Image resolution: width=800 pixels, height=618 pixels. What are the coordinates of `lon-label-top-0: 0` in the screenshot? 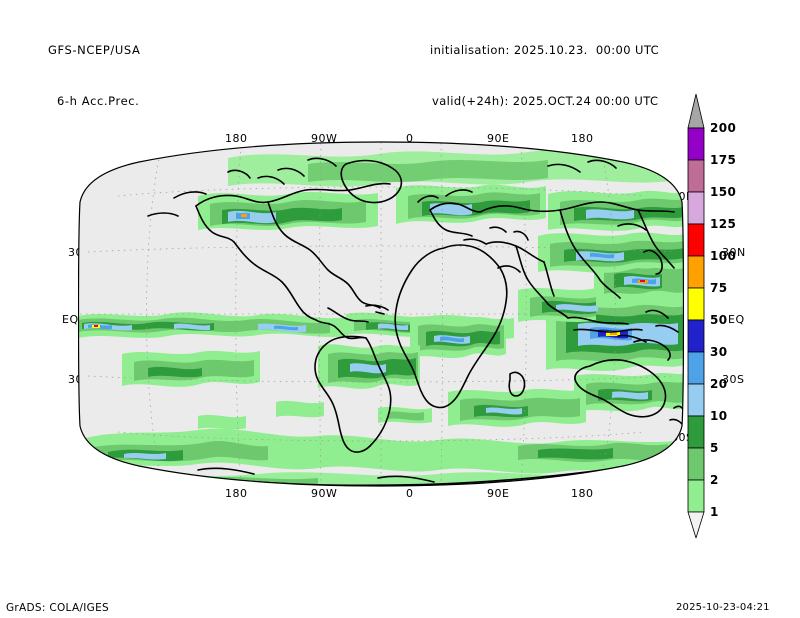 It's located at (410, 138).